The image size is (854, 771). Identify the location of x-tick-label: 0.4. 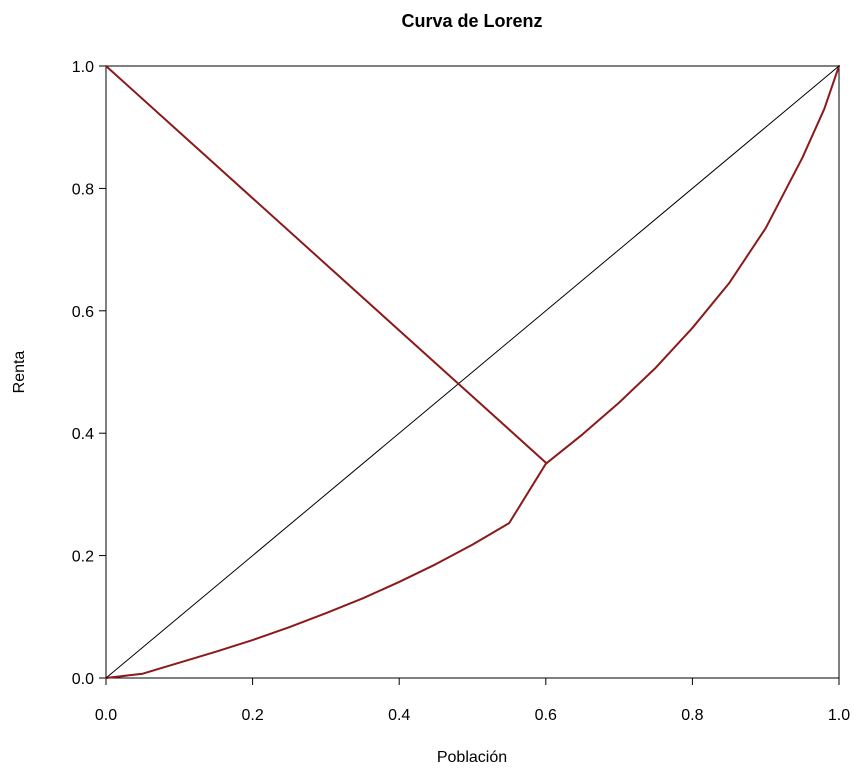
(399, 715).